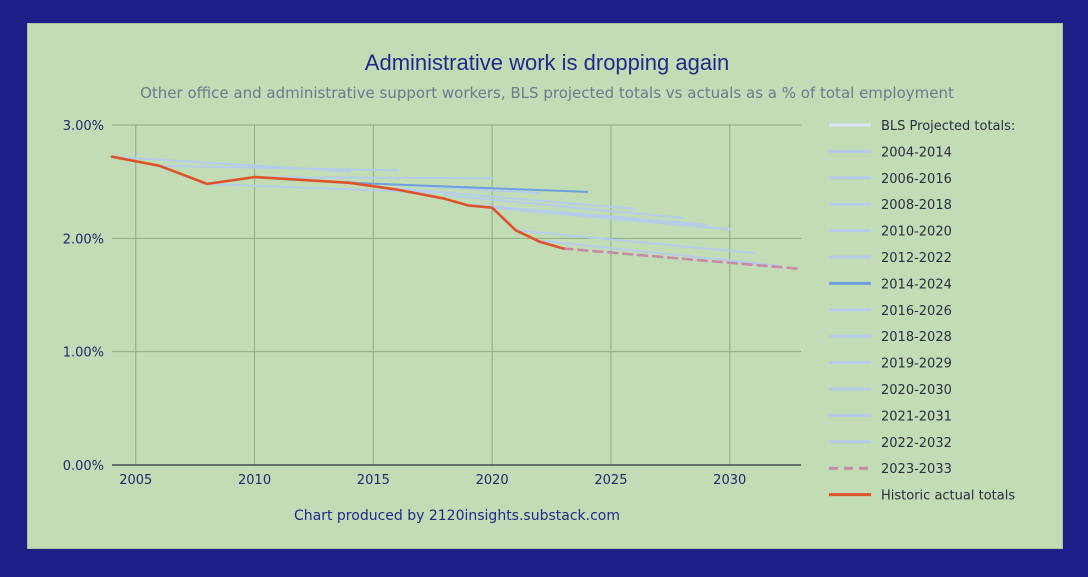 The width and height of the screenshot is (1088, 577). Describe the element at coordinates (916, 284) in the screenshot. I see `legend-label: 2014-2024` at that location.